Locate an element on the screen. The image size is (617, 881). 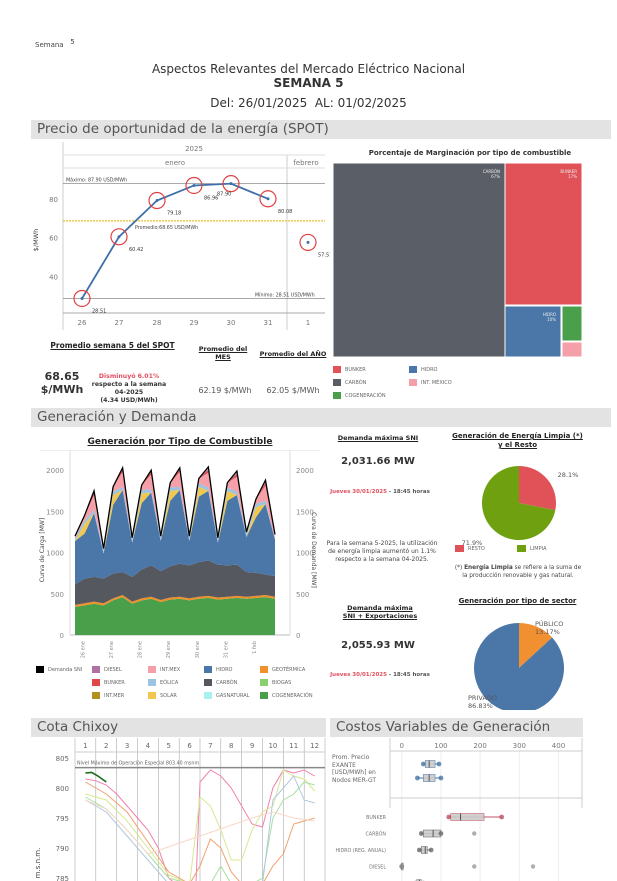
section-costos: Costos Variables de Generación is located at coordinates (456, 727).